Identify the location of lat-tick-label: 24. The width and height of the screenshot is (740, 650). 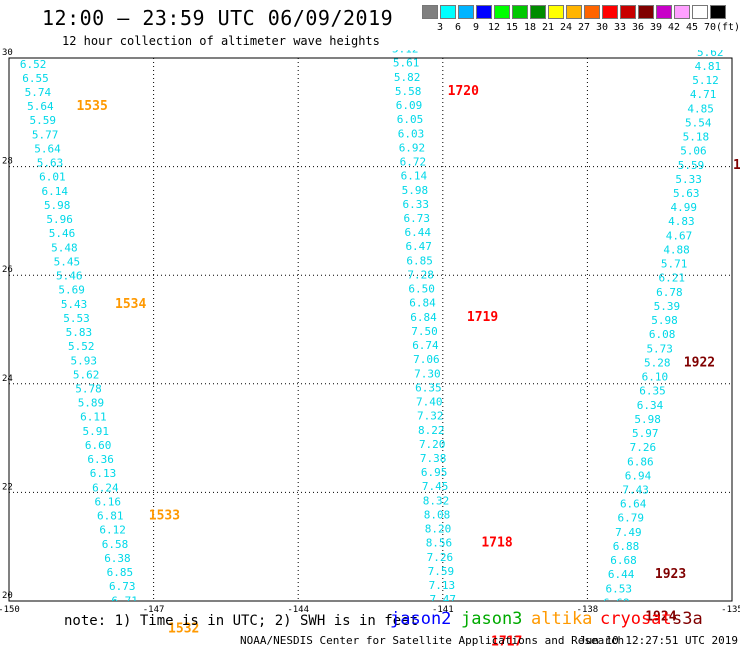
(7, 379).